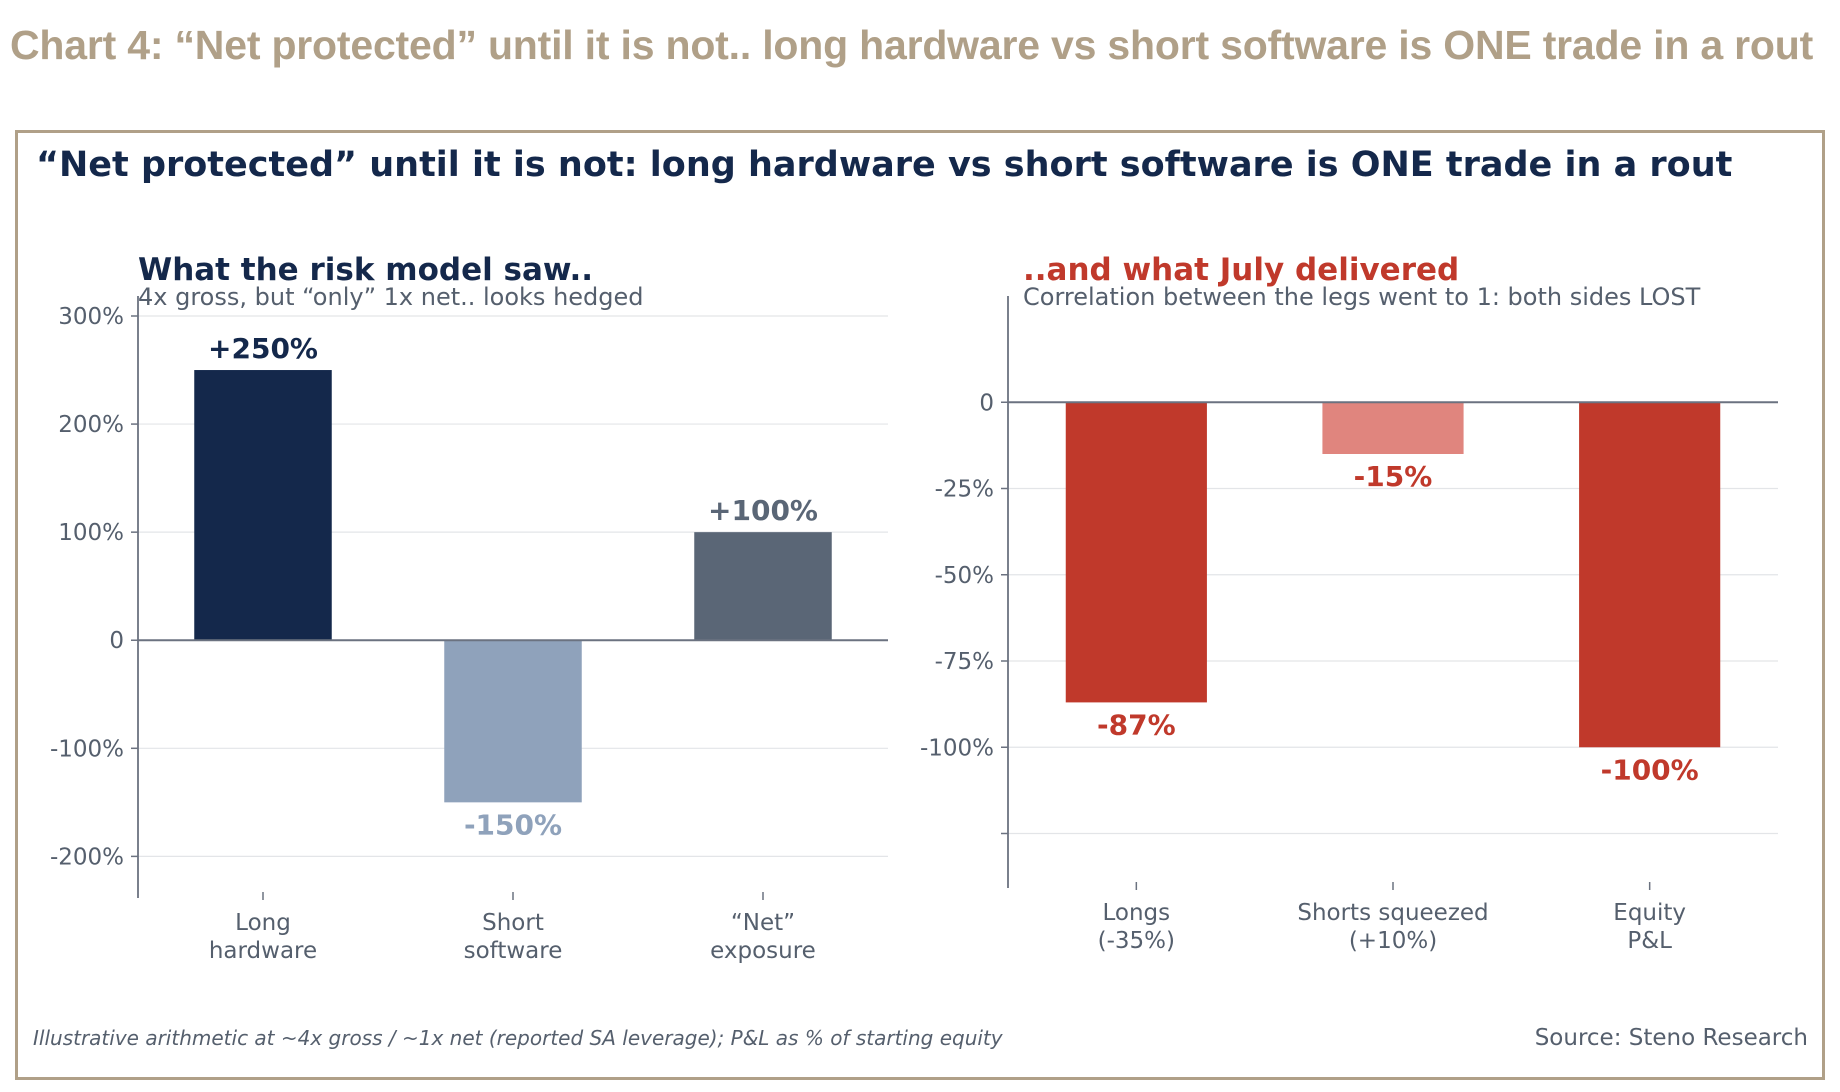 This screenshot has width=1840, height=1092. What do you see at coordinates (513, 923) in the screenshot?
I see `left-category-label: Short` at bounding box center [513, 923].